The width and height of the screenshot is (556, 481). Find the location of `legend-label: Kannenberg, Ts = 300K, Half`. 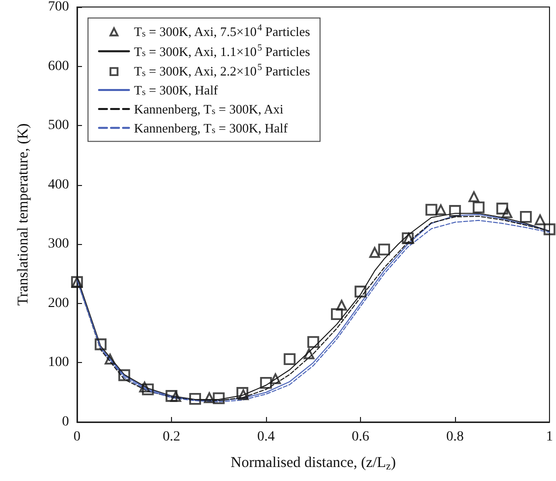

legend-label: Kannenberg, Ts = 300K, Half is located at coordinates (211, 128).